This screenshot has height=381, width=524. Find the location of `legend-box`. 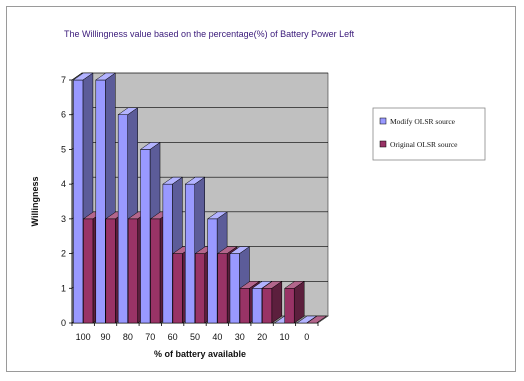

legend-box is located at coordinates (429, 134).